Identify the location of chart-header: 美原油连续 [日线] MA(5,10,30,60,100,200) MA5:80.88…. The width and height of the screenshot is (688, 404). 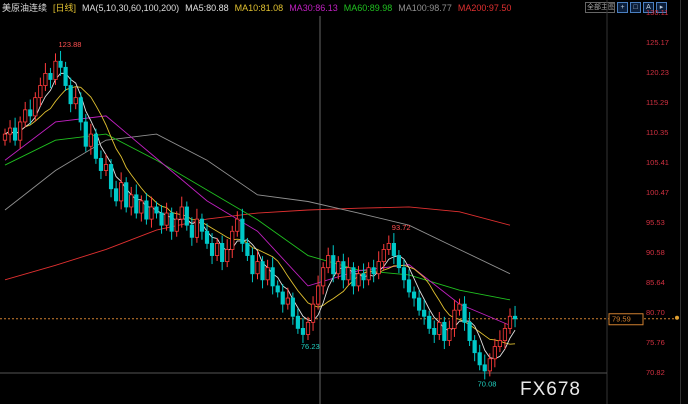
(290, 8).